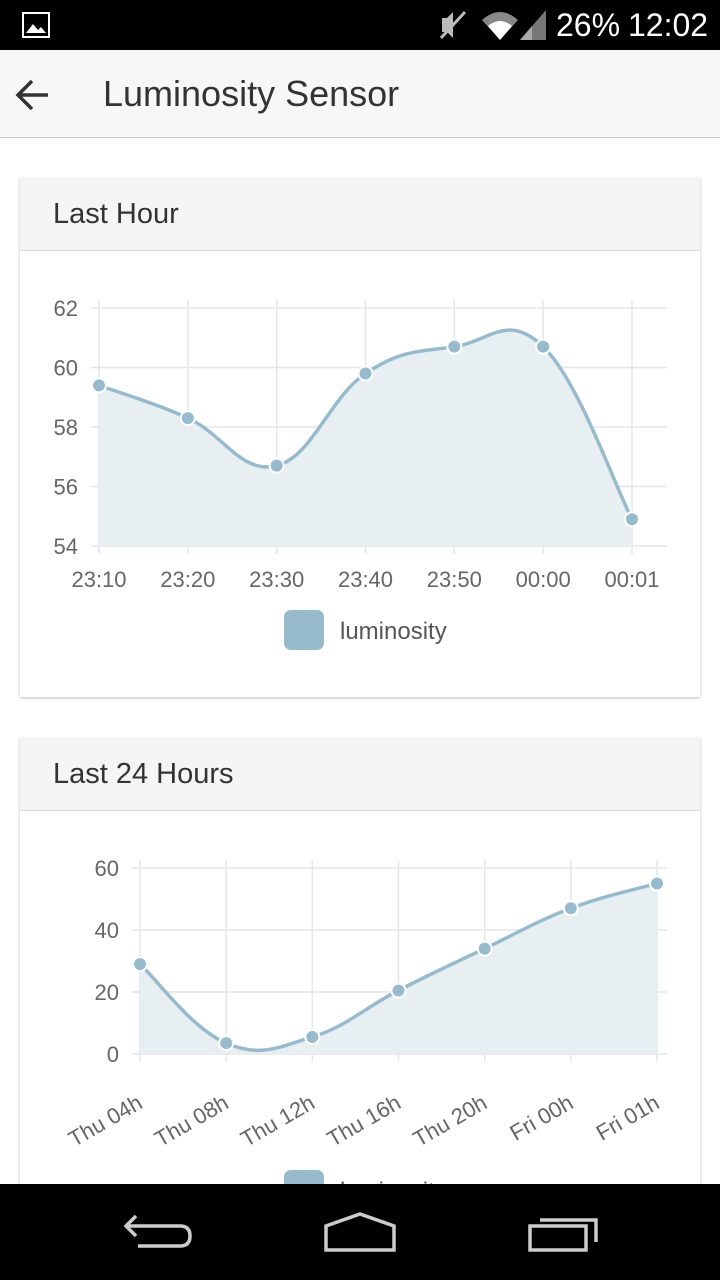 This screenshot has height=1280, width=720. What do you see at coordinates (360, 214) in the screenshot?
I see `card-header: Last Hour` at bounding box center [360, 214].